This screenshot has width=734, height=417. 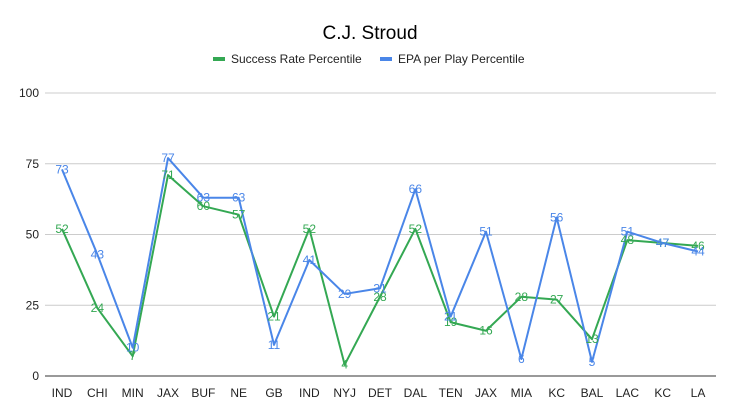 What do you see at coordinates (132, 356) in the screenshot?
I see `data-label-success-rate: 7` at bounding box center [132, 356].